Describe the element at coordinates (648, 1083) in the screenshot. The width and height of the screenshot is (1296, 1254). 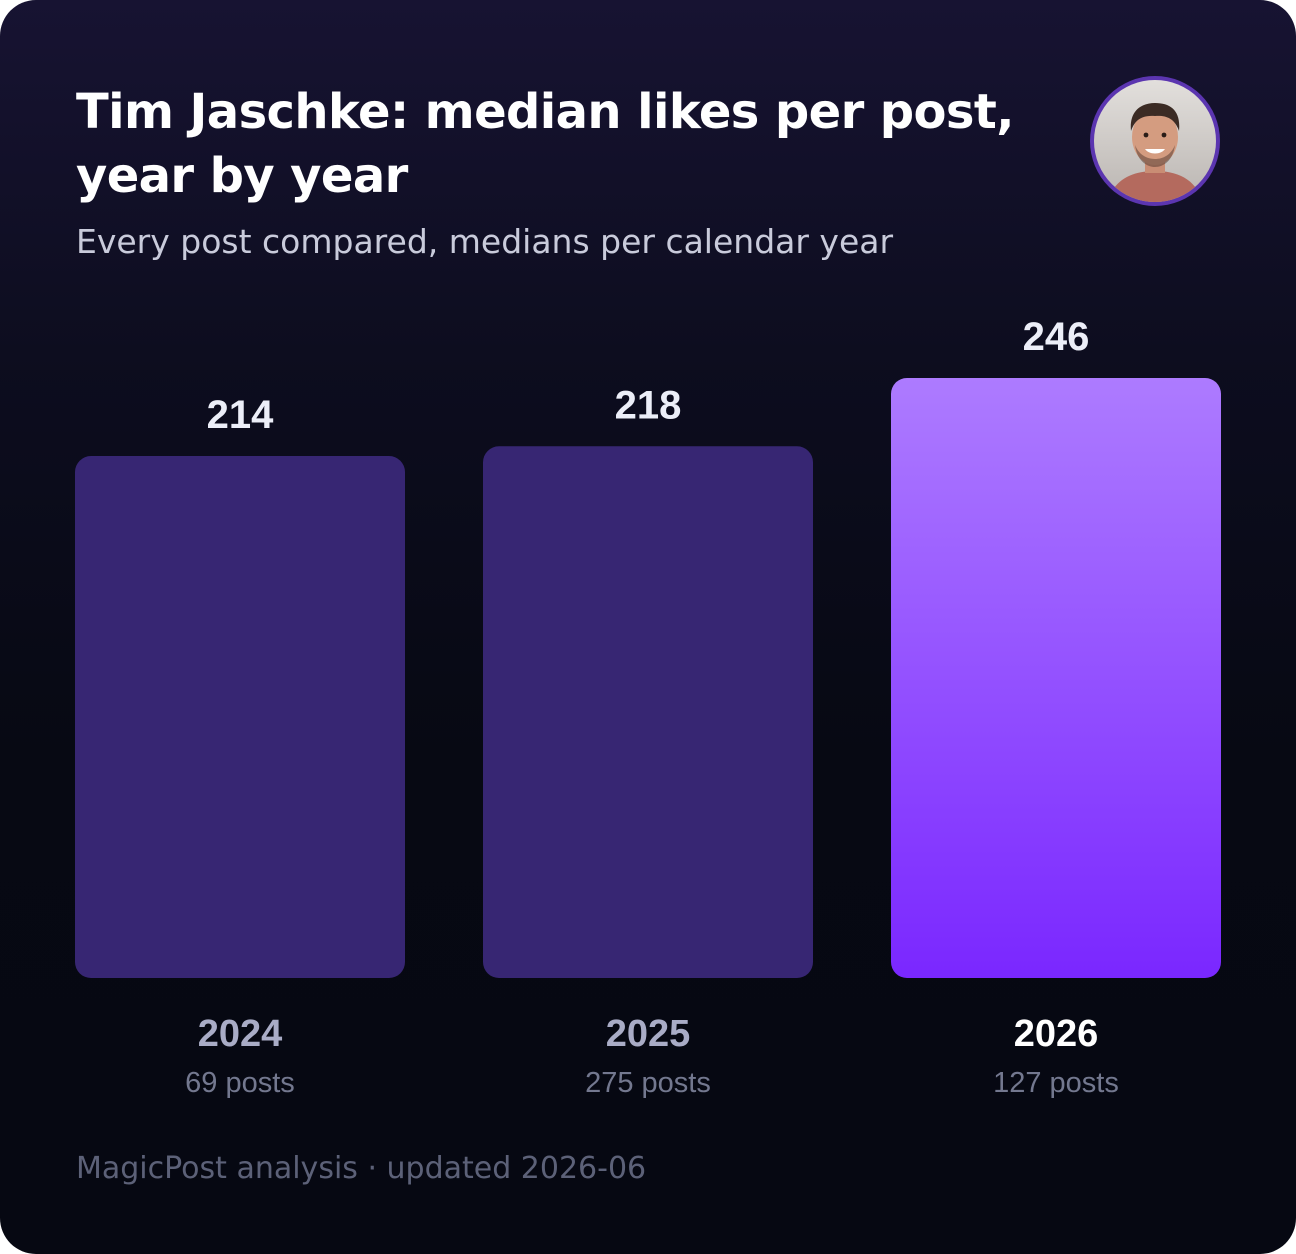
I see `post-count-2025: 275 posts` at that location.